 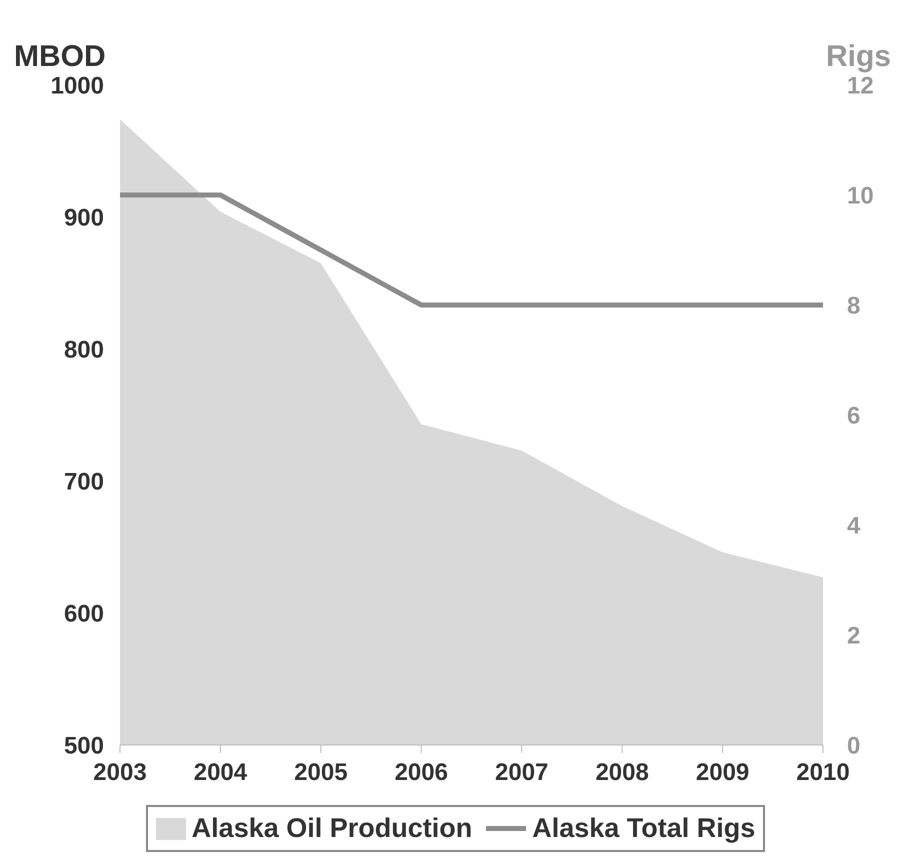 What do you see at coordinates (853, 746) in the screenshot?
I see `y2-tick-label: 0` at bounding box center [853, 746].